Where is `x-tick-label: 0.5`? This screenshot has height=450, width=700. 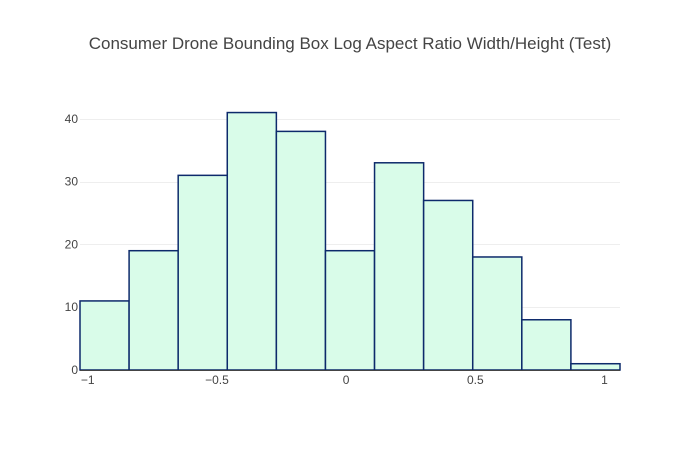
x-tick-label: 0.5 is located at coordinates (475, 380).